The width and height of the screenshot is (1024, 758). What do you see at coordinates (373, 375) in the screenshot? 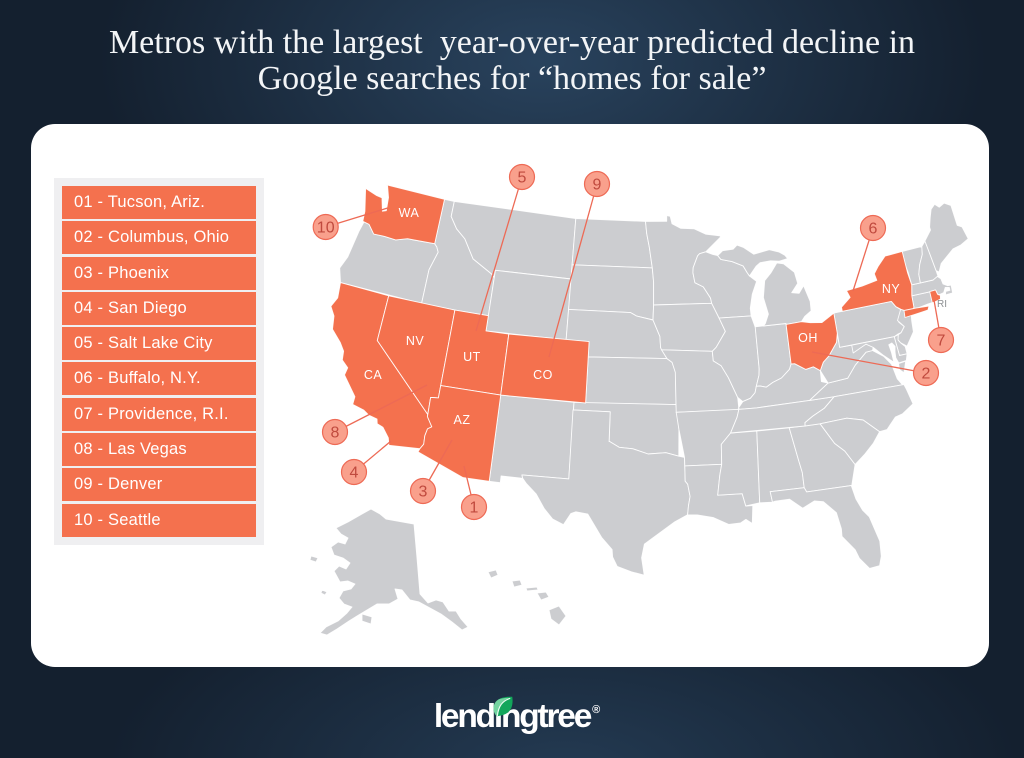
I see `svg-text: CA` at bounding box center [373, 375].